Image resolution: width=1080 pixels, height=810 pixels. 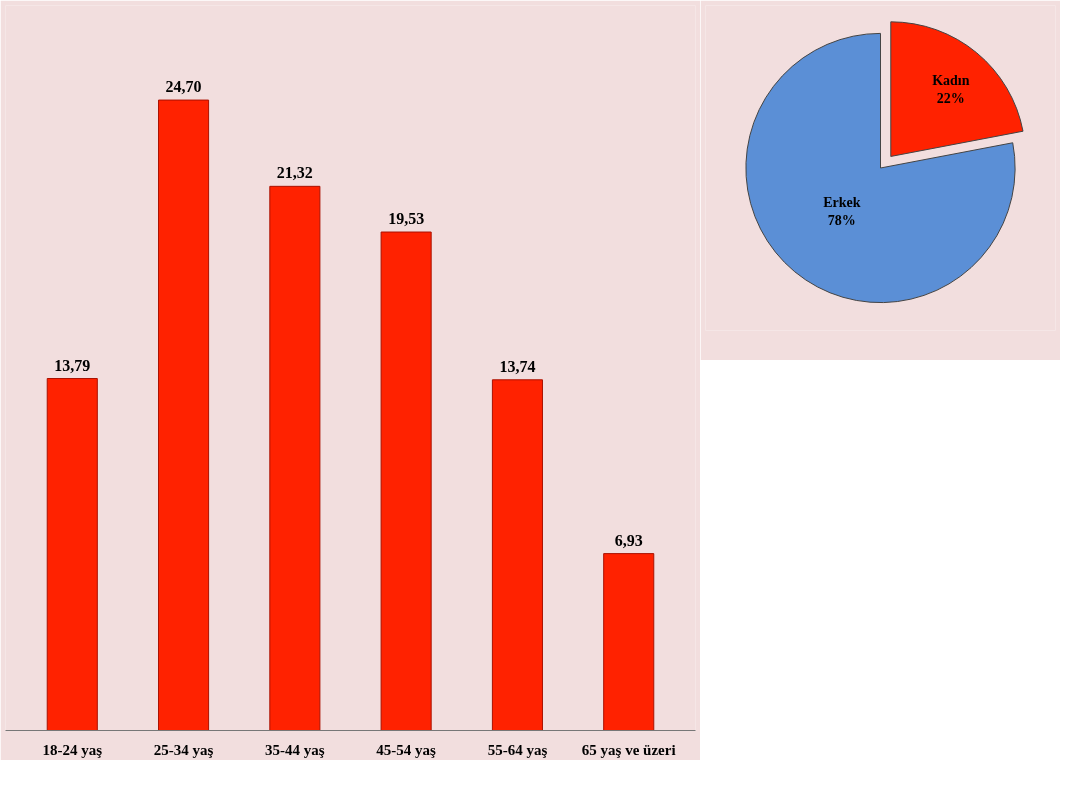 I want to click on x-tick-label: 55-64 yaş, so click(x=517, y=749).